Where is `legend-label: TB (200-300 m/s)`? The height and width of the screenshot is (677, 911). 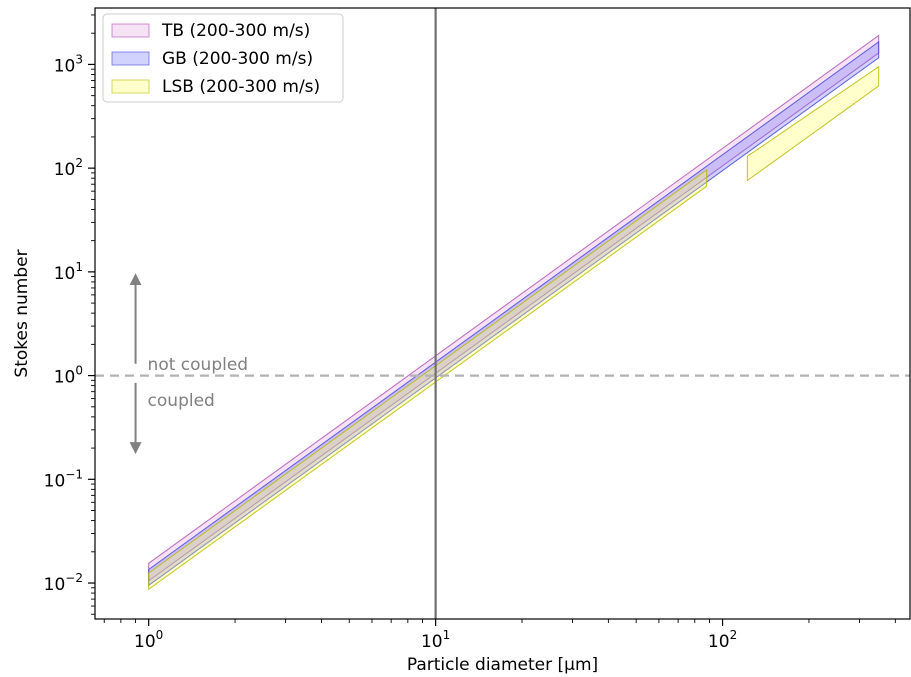 legend-label: TB (200-300 m/s) is located at coordinates (235, 31).